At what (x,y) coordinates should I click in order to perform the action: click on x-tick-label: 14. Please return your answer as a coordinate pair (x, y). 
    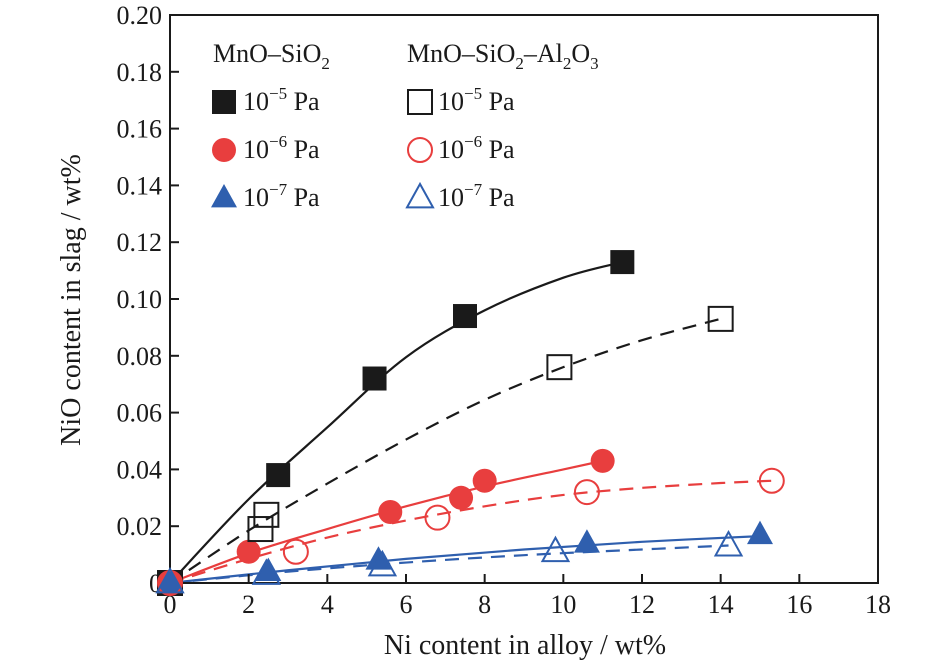
    Looking at the image, I should click on (721, 604).